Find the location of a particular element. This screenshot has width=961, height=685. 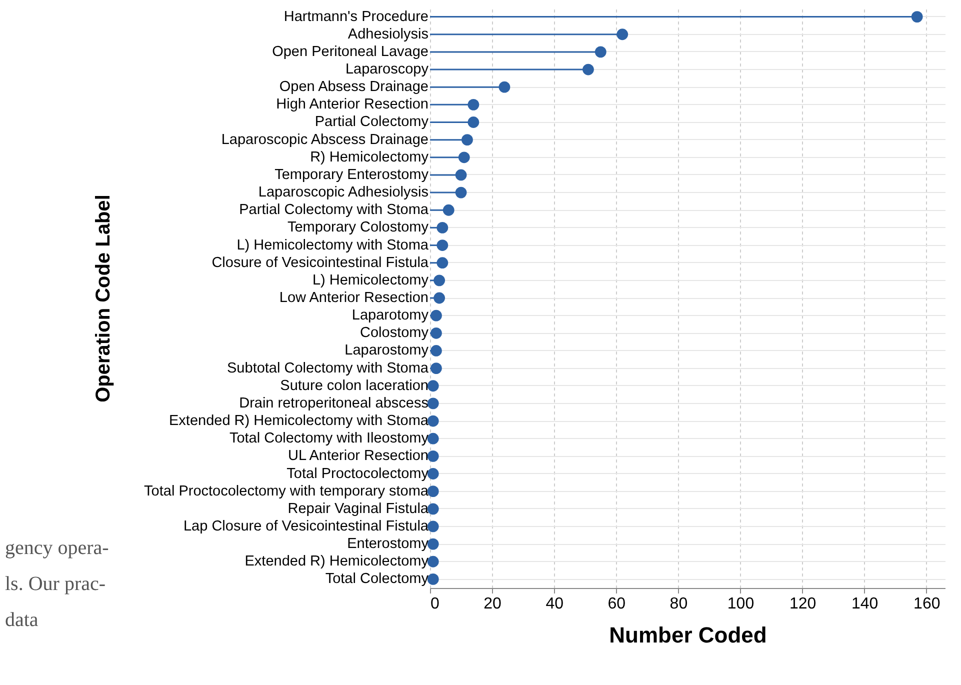

y-tick-label: Open Absess Drainage is located at coordinates (353, 87).